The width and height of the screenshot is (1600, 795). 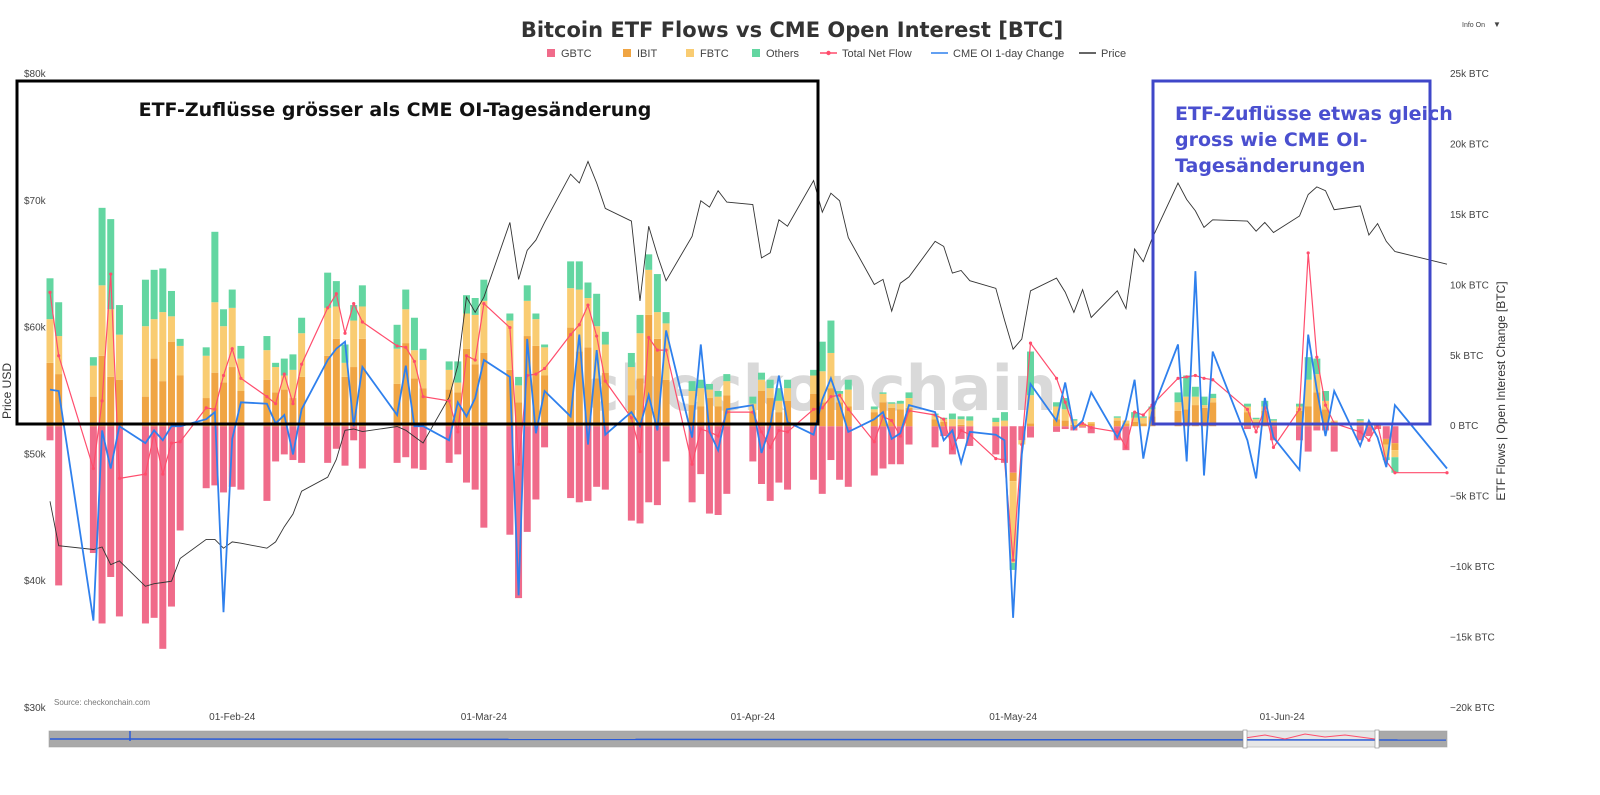 What do you see at coordinates (756, 53) in the screenshot?
I see `legend-swatch-others` at bounding box center [756, 53].